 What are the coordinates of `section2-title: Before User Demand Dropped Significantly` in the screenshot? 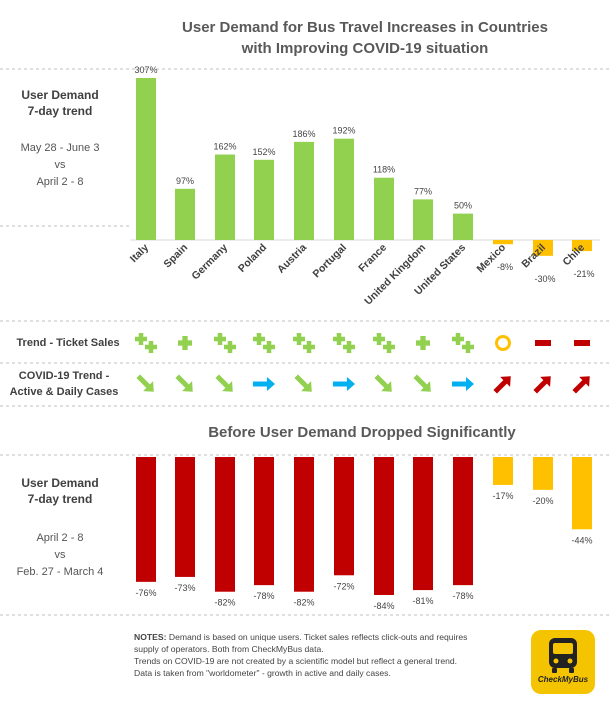 It's located at (362, 432).